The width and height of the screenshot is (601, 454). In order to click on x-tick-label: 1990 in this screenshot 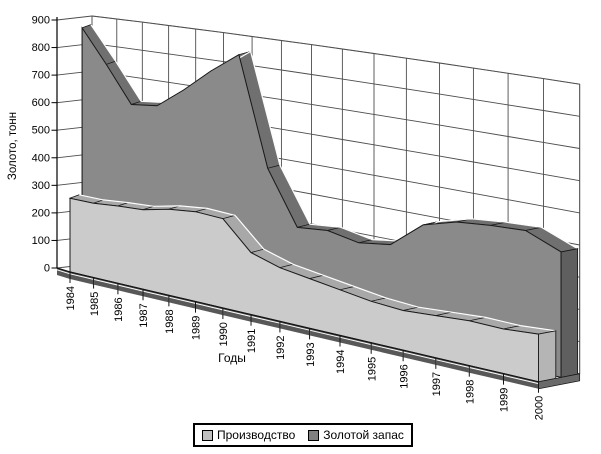, I will do `click(224, 334)`.